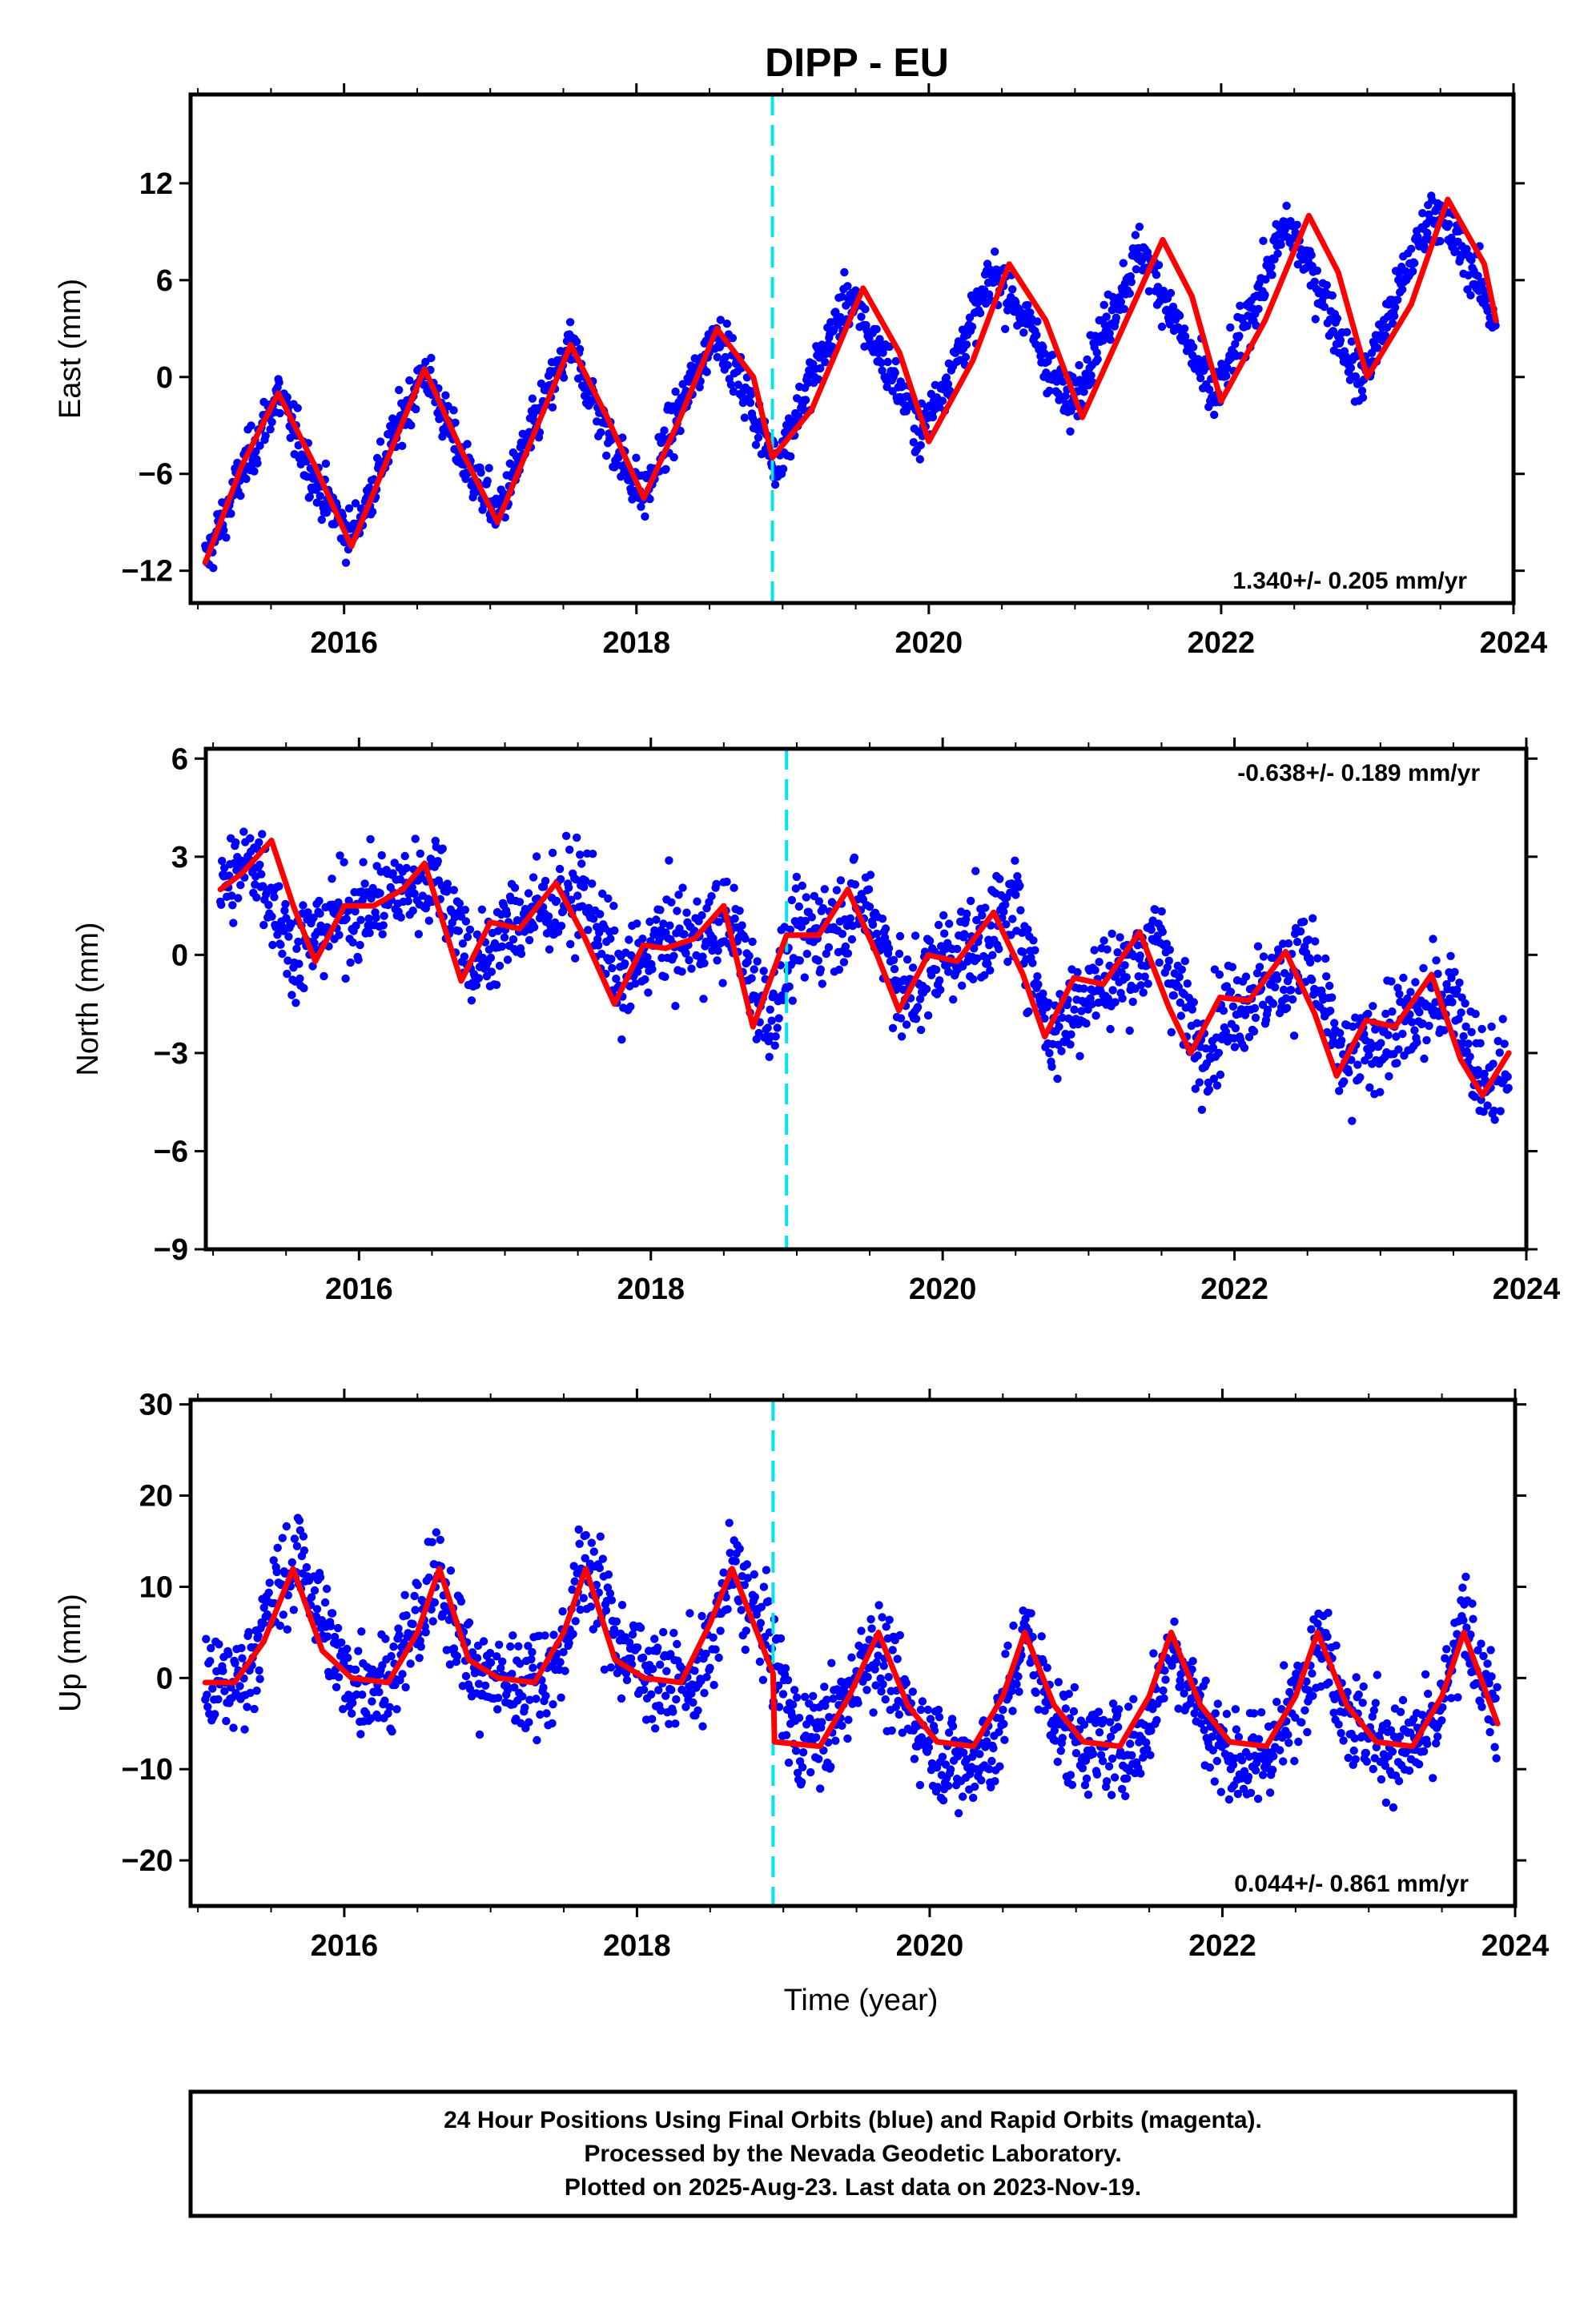 The height and width of the screenshot is (2324, 1596). What do you see at coordinates (1234, 1289) in the screenshot?
I see `x-tick-label: 2022` at bounding box center [1234, 1289].